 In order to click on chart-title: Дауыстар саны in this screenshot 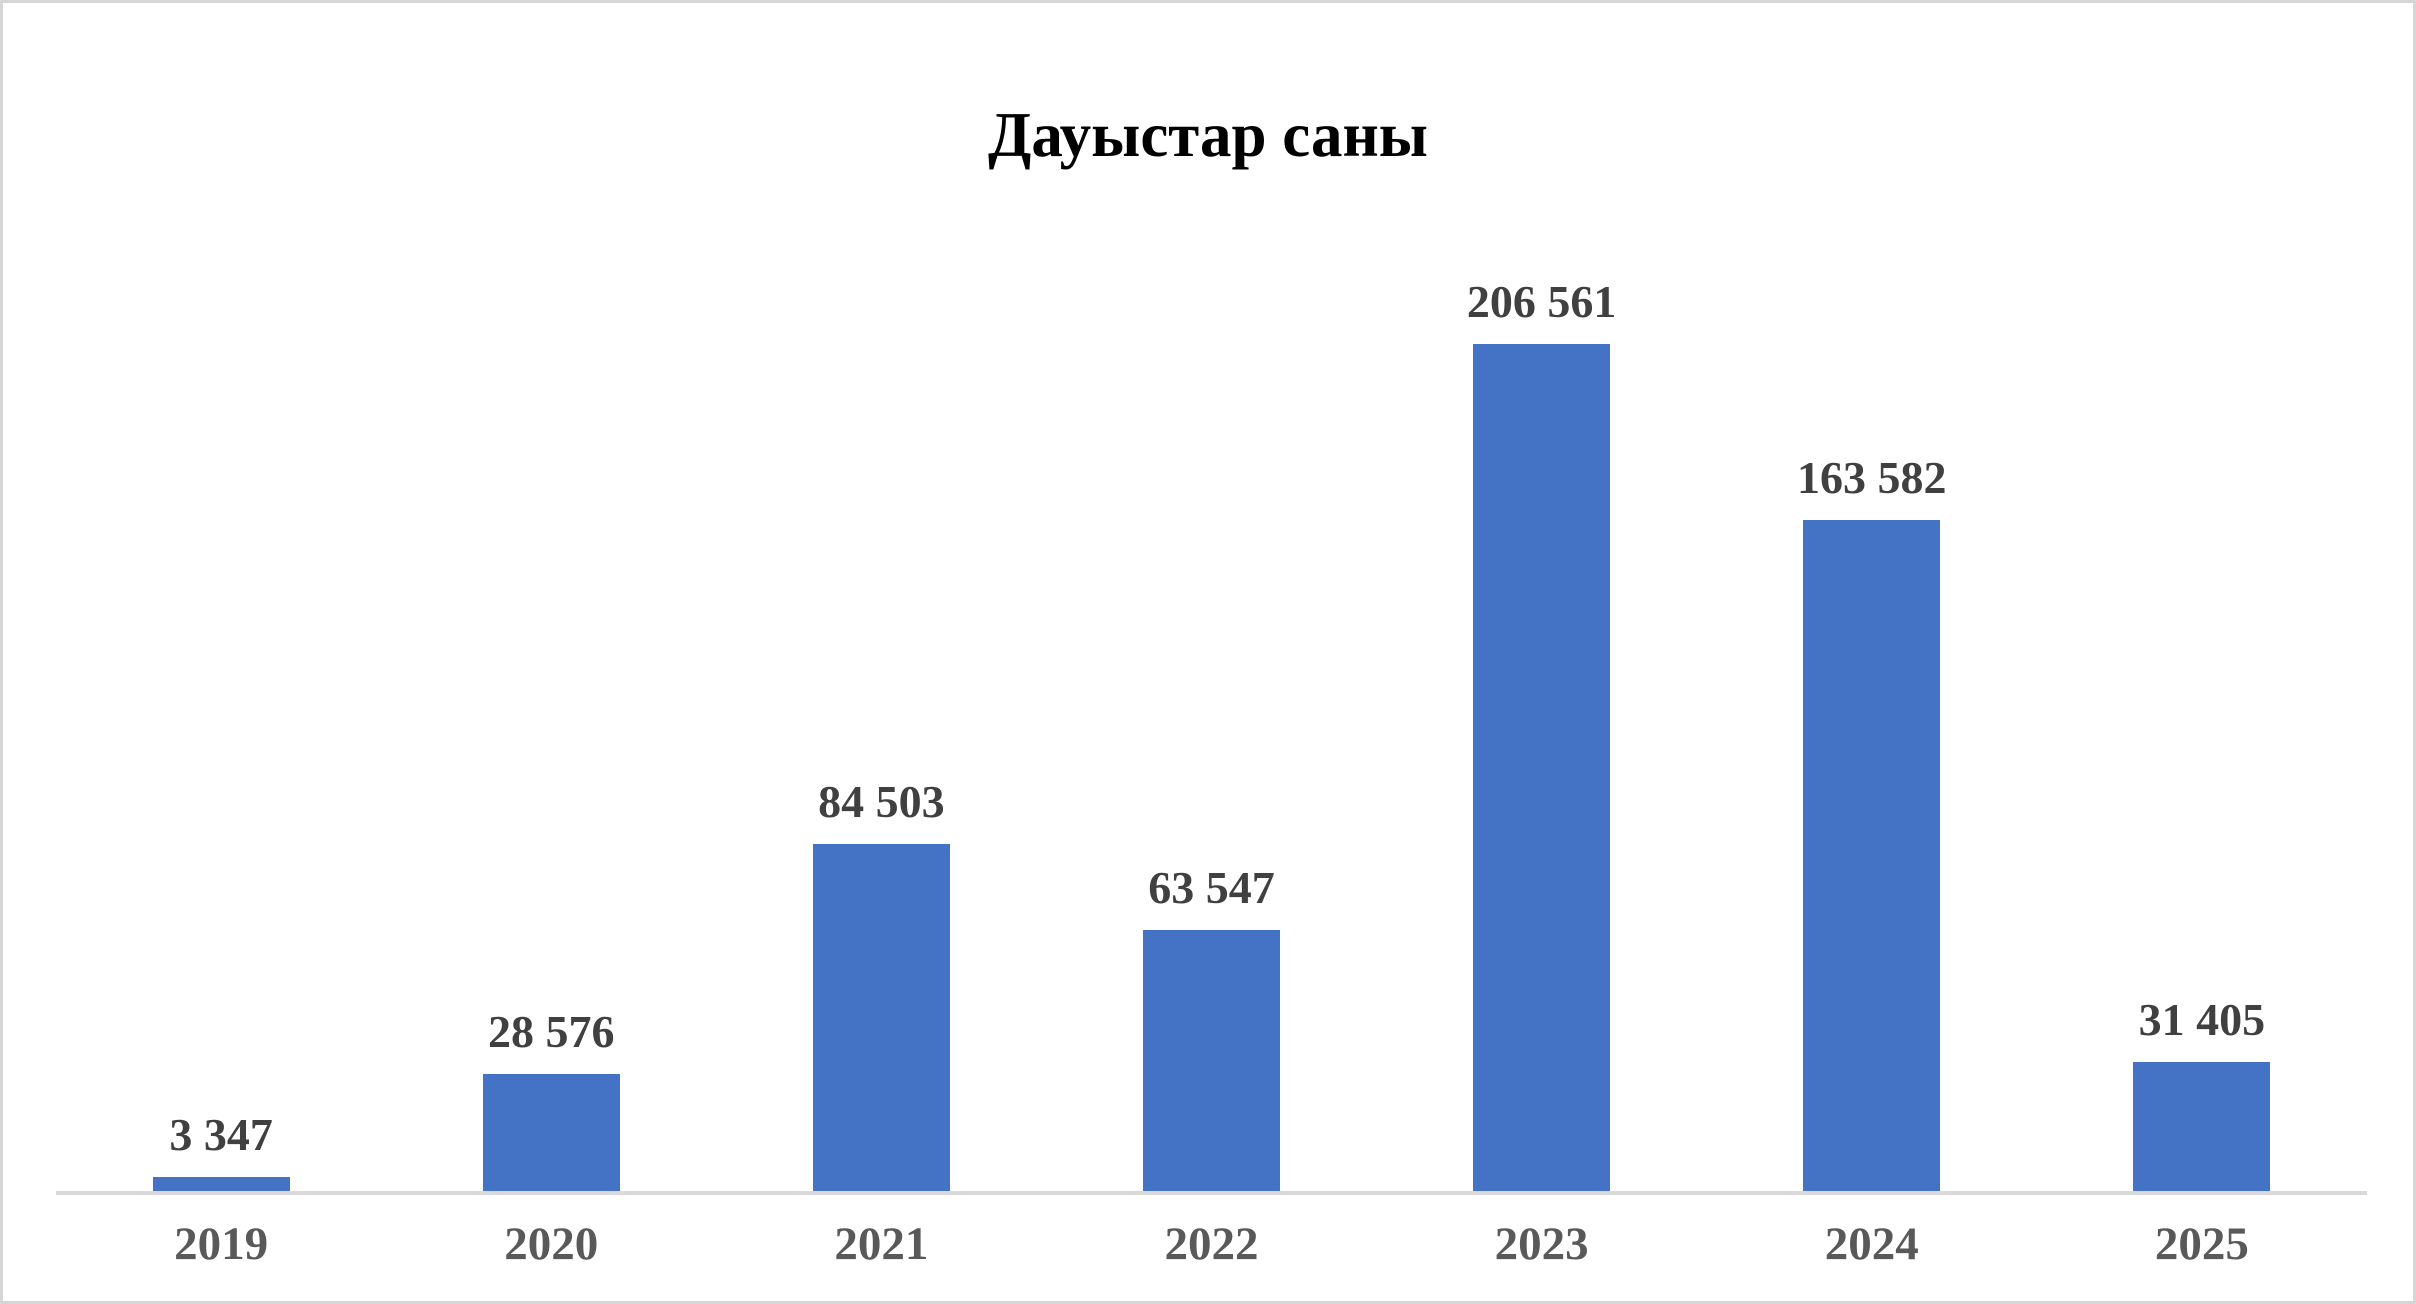, I will do `click(1207, 135)`.